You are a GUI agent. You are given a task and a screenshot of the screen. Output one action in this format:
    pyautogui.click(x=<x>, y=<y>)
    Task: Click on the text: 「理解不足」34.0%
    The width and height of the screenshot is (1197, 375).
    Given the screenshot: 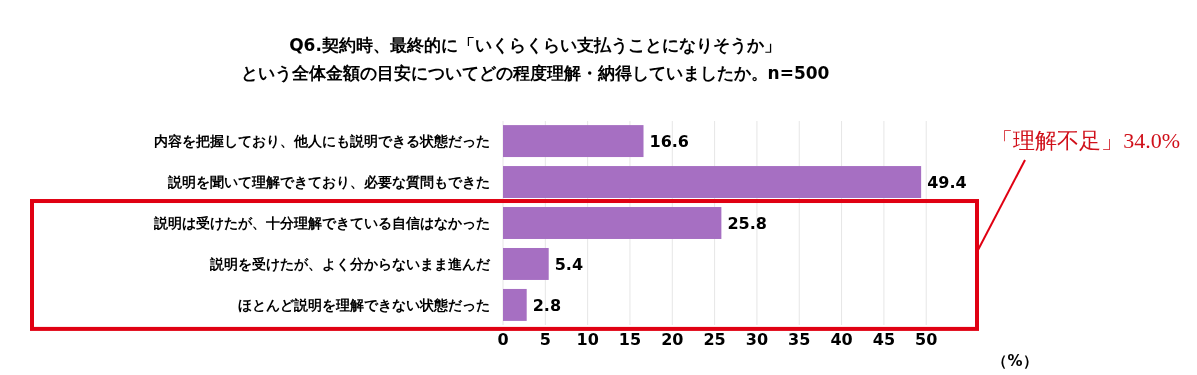 What is the action you would take?
    pyautogui.click(x=1085, y=140)
    